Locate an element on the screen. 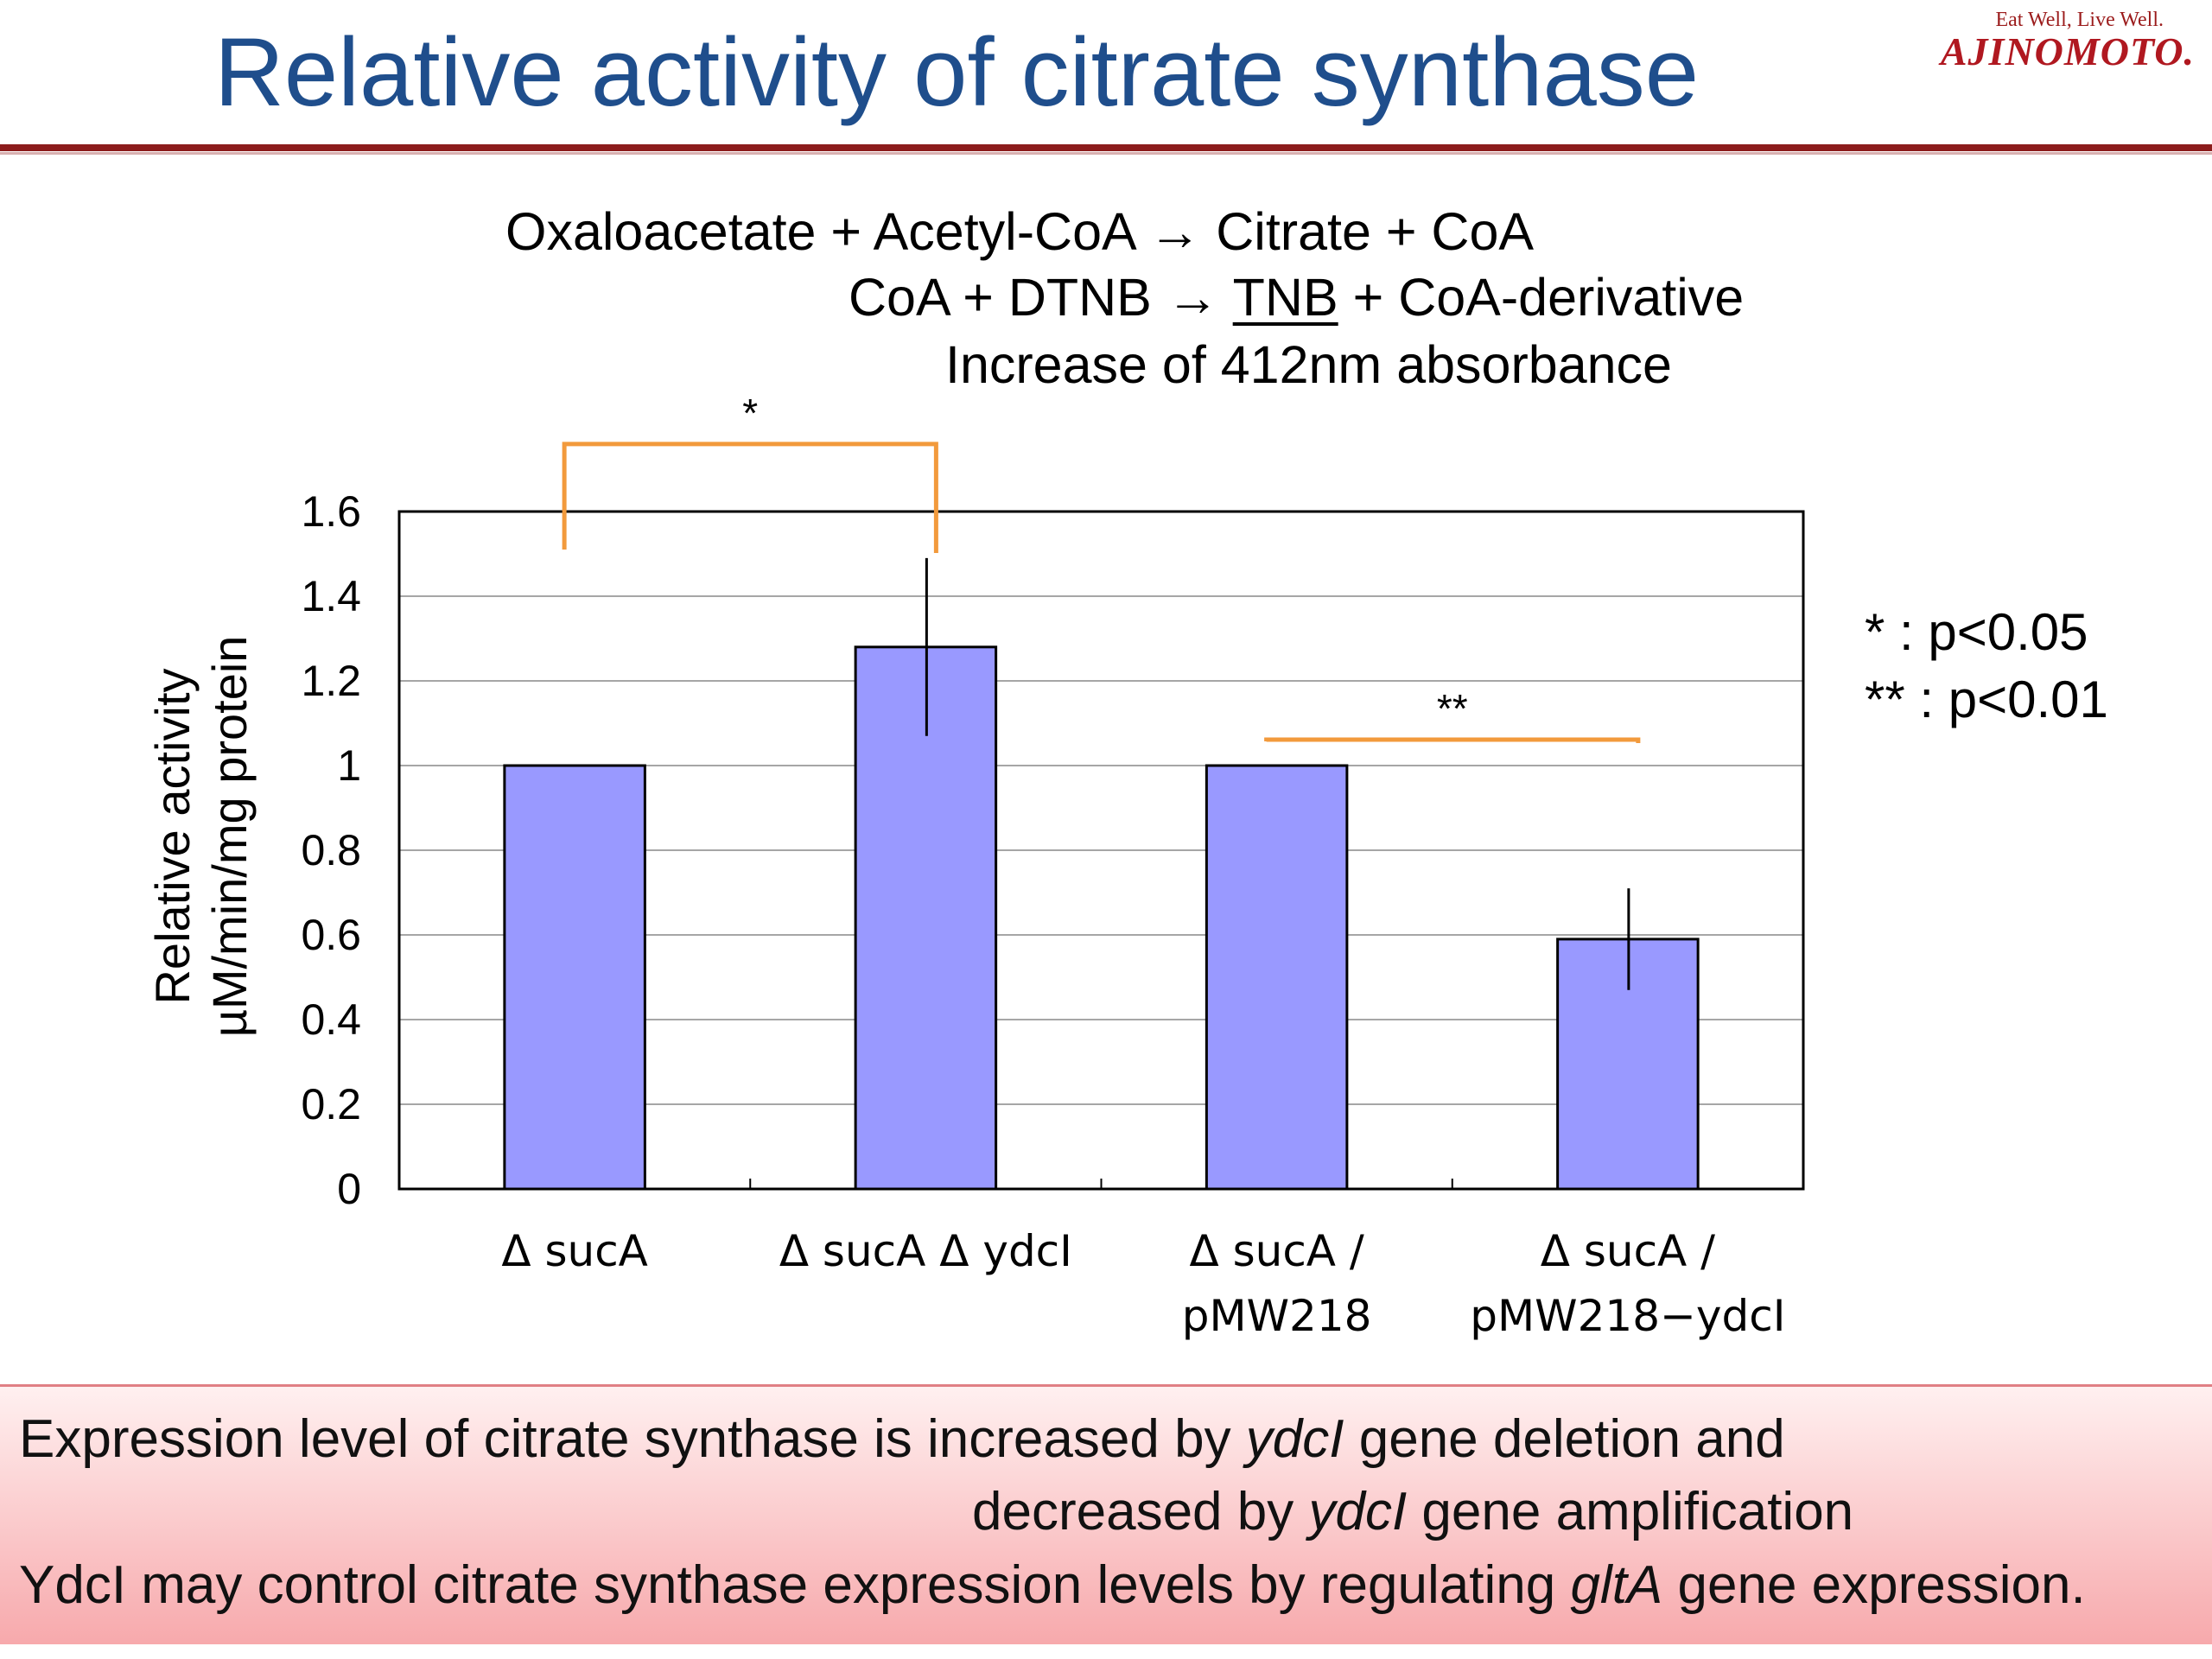 The width and height of the screenshot is (2212, 1659). significance-brackets: *** is located at coordinates (1101, 567).